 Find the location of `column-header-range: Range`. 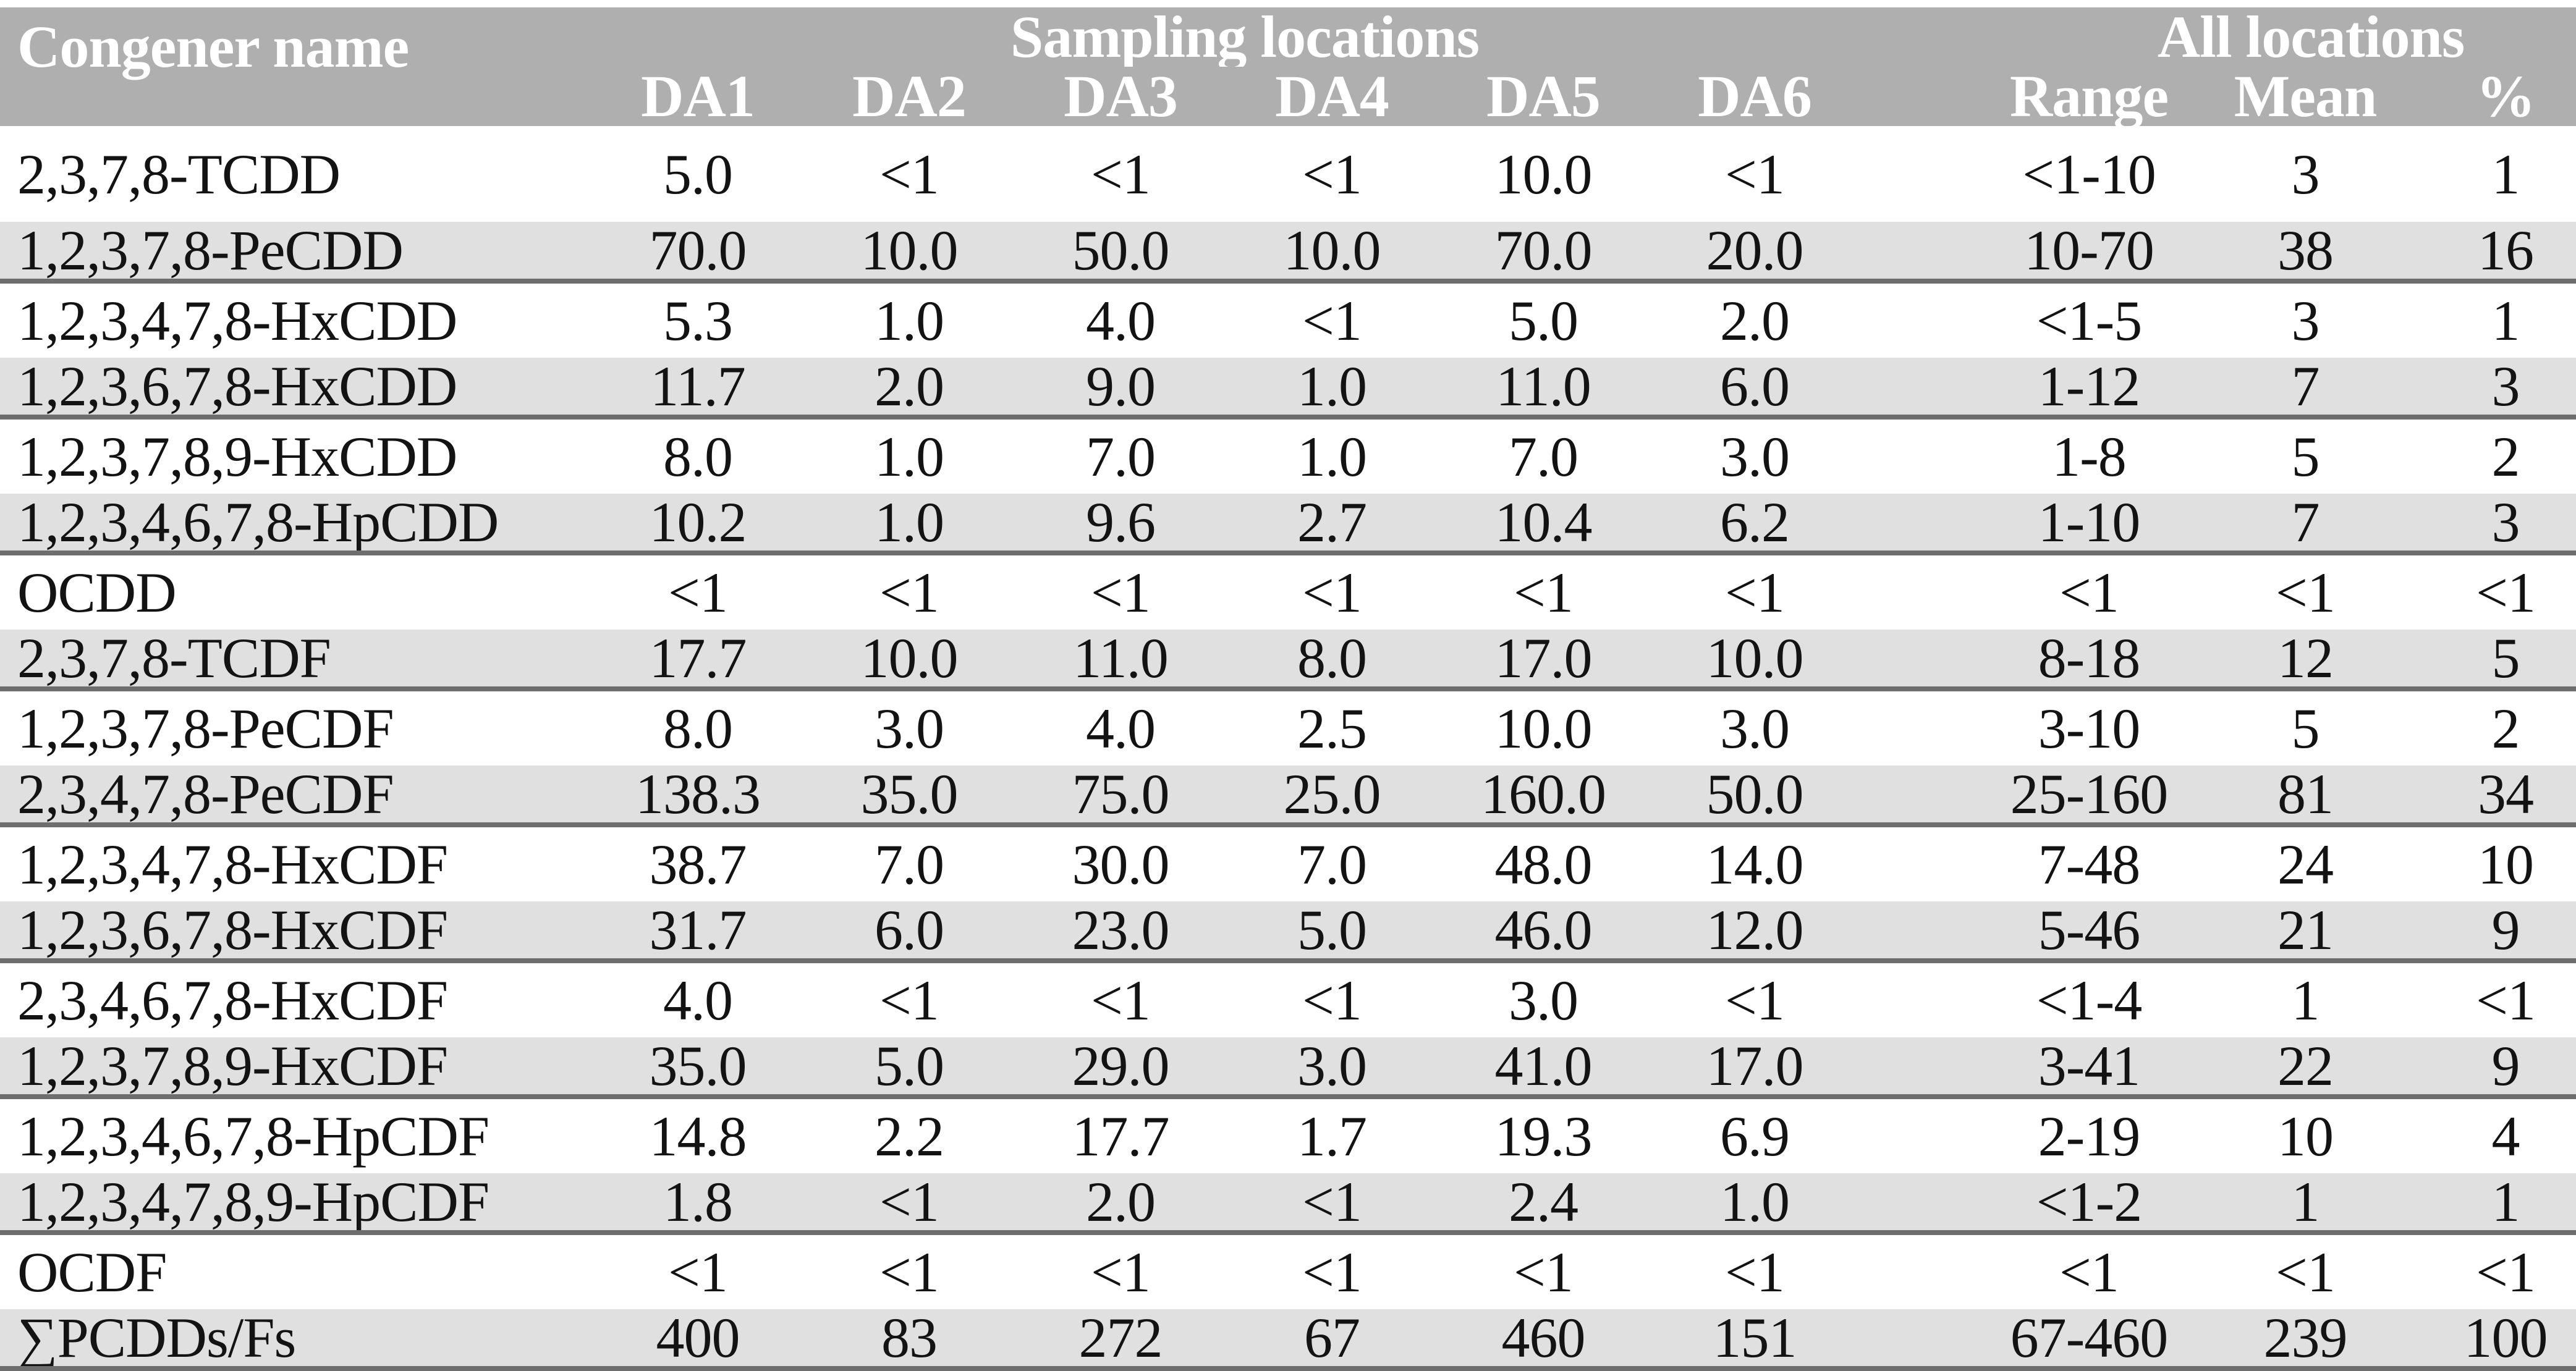

column-header-range: Range is located at coordinates (2045, 96).